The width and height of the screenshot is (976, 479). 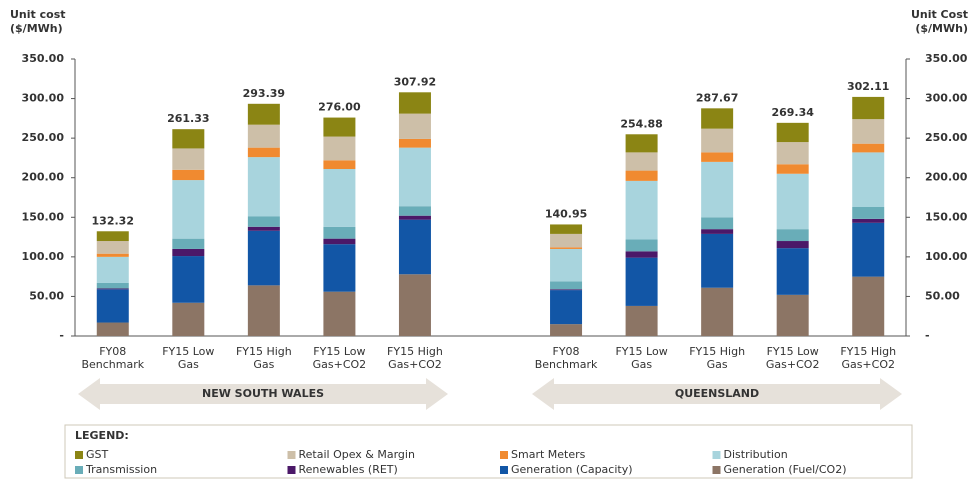 What do you see at coordinates (717, 393) in the screenshot?
I see `region-label: QUEENSLAND` at bounding box center [717, 393].